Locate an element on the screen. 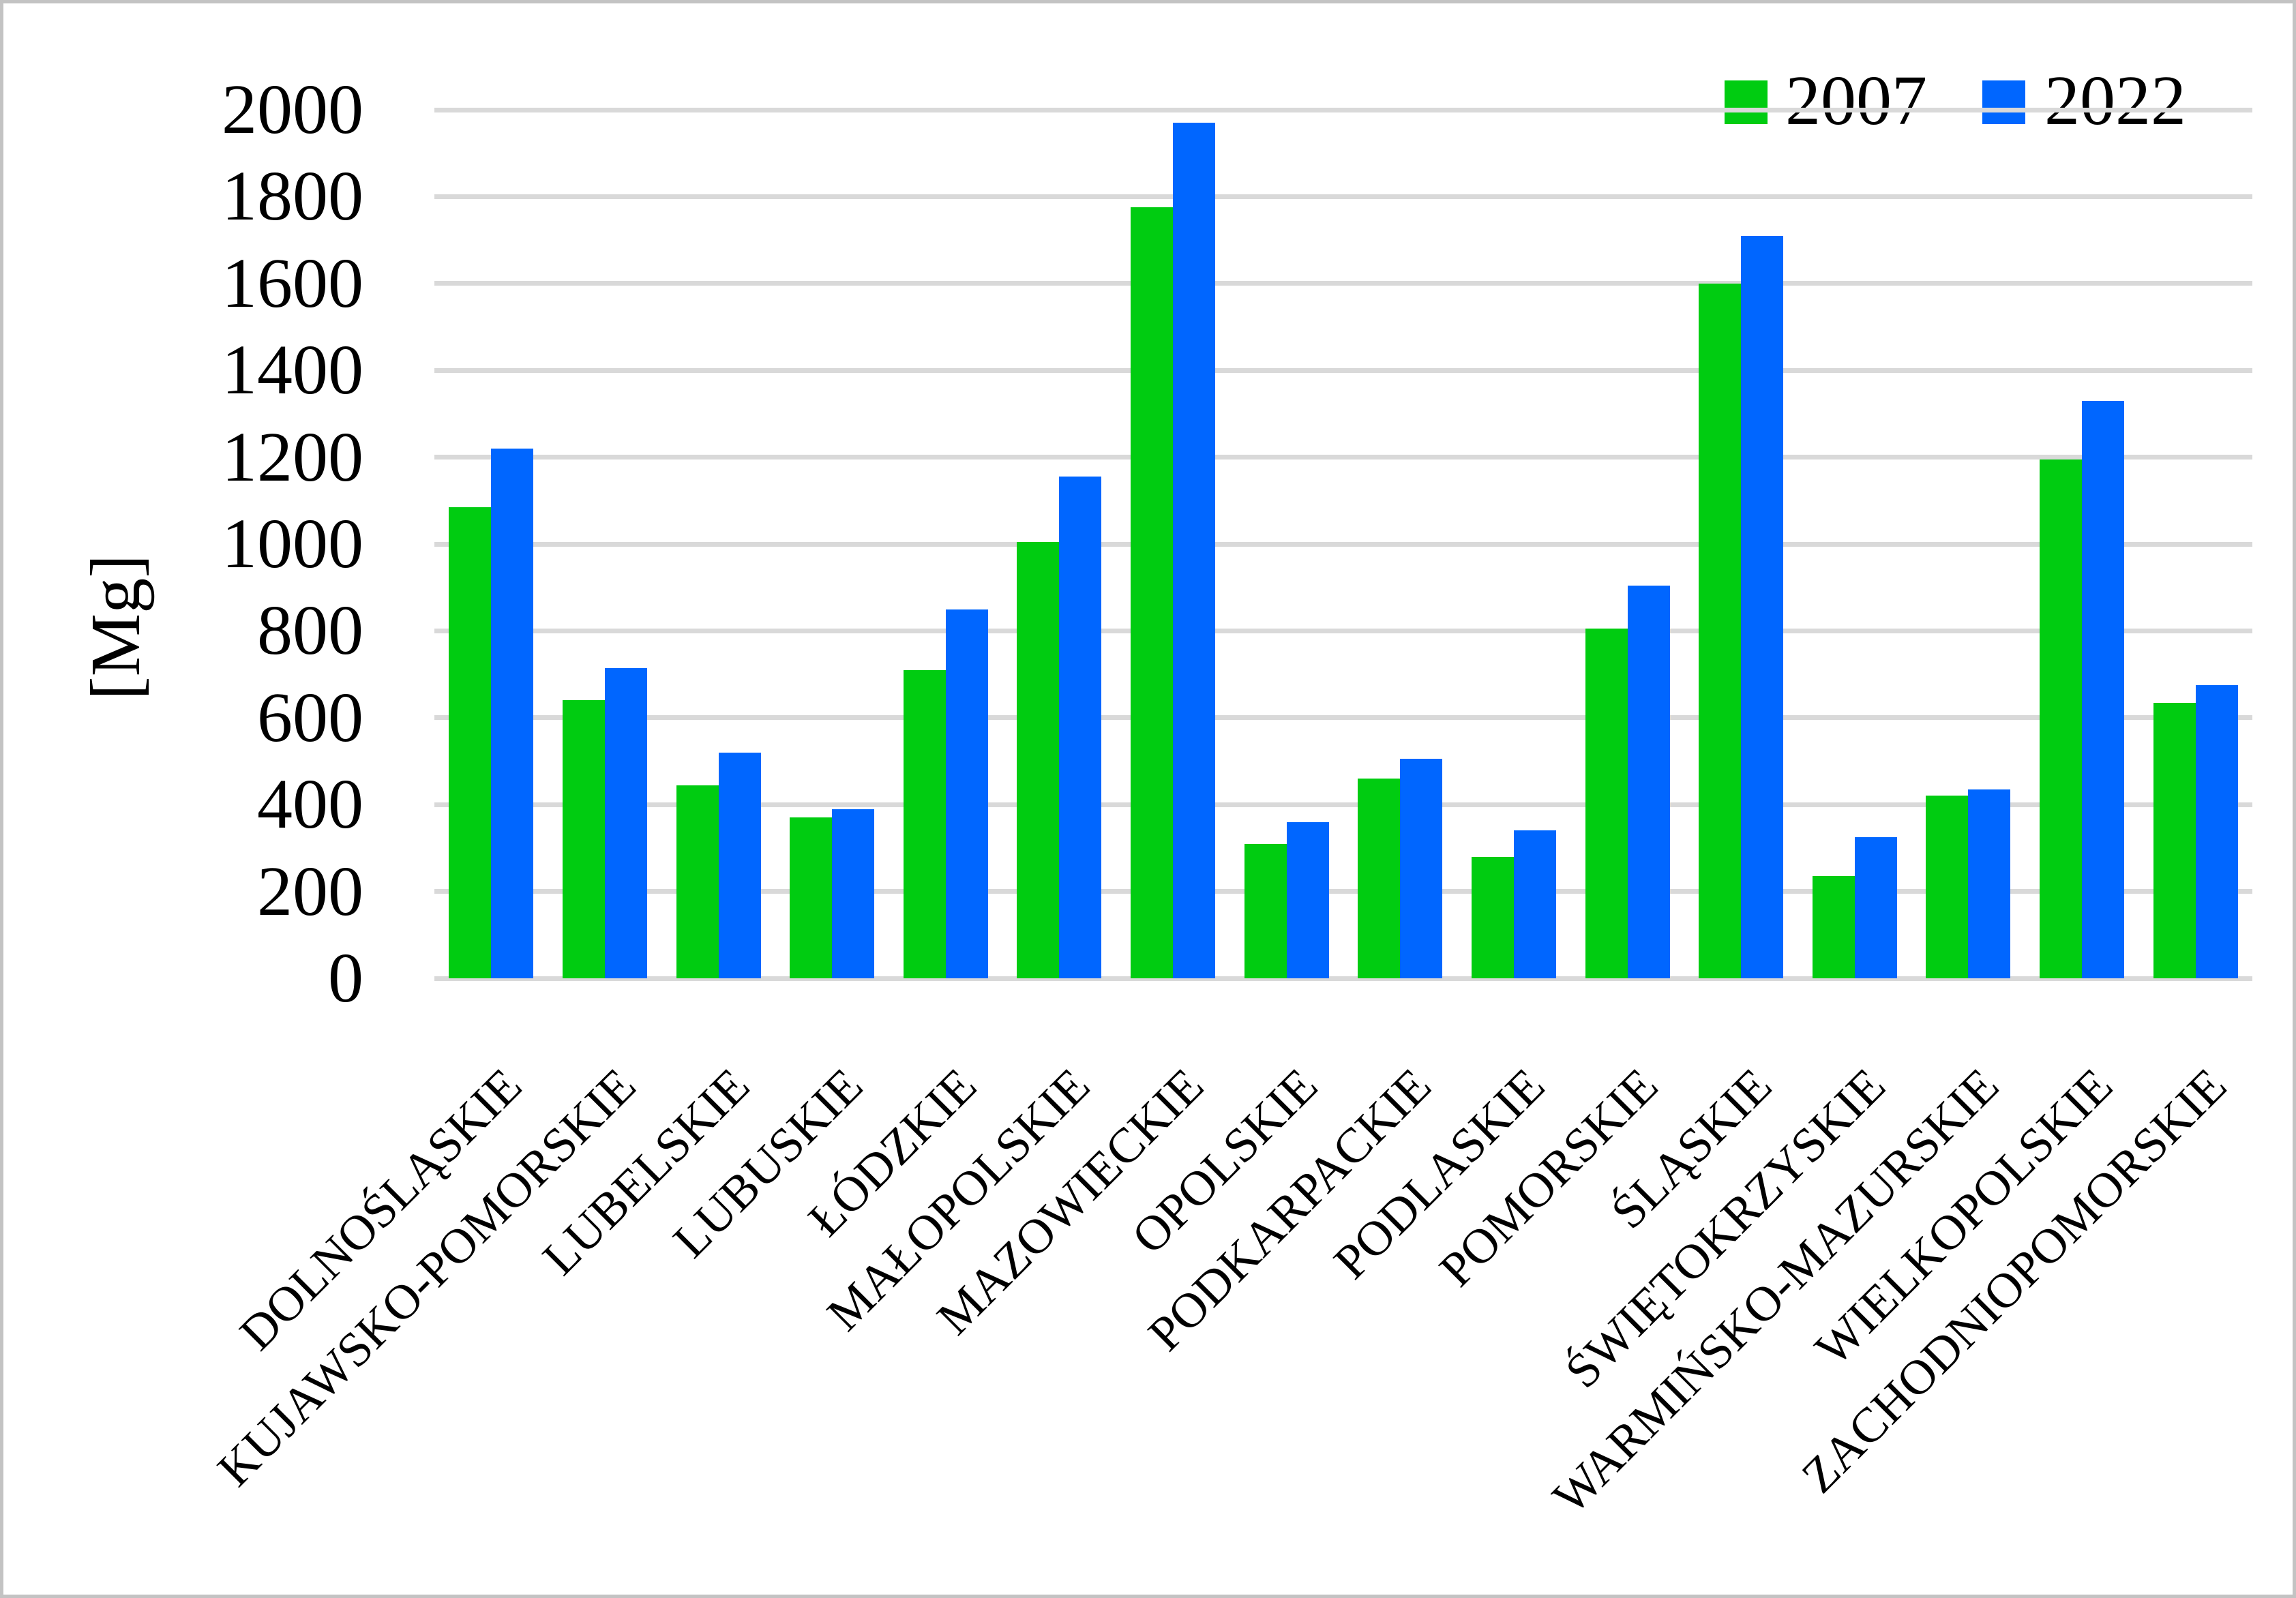 This screenshot has width=2296, height=1598. y-axis-tick-label: 800 is located at coordinates (310, 630).